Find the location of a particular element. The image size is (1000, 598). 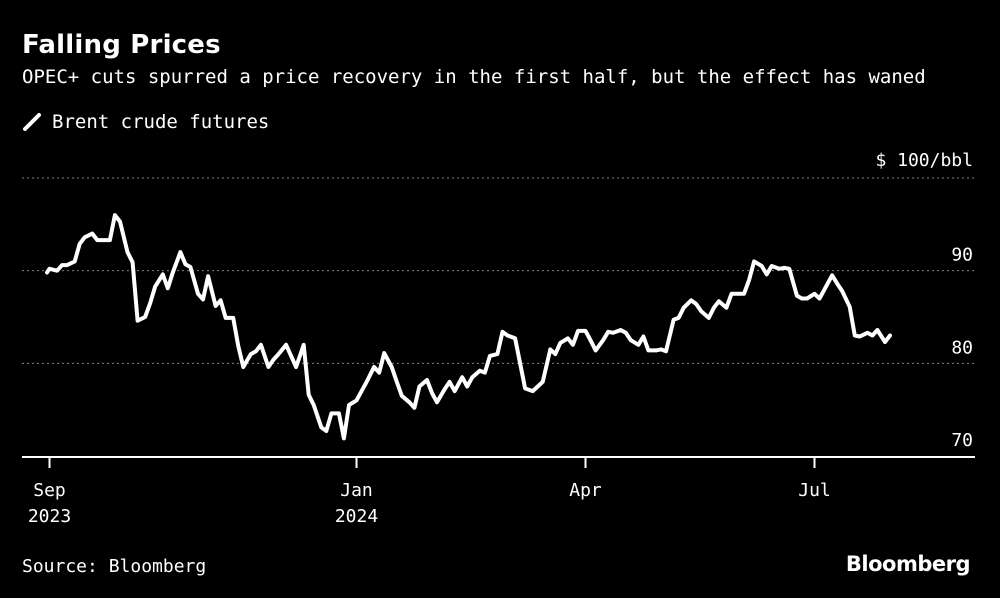

legend-line-icon is located at coordinates (32, 122).